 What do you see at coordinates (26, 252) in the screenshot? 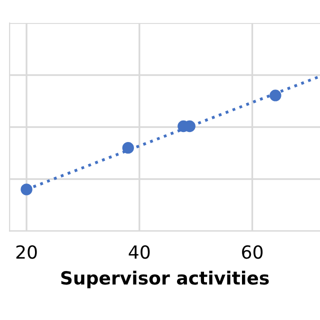
I see `x-tick-label: 20` at bounding box center [26, 252].